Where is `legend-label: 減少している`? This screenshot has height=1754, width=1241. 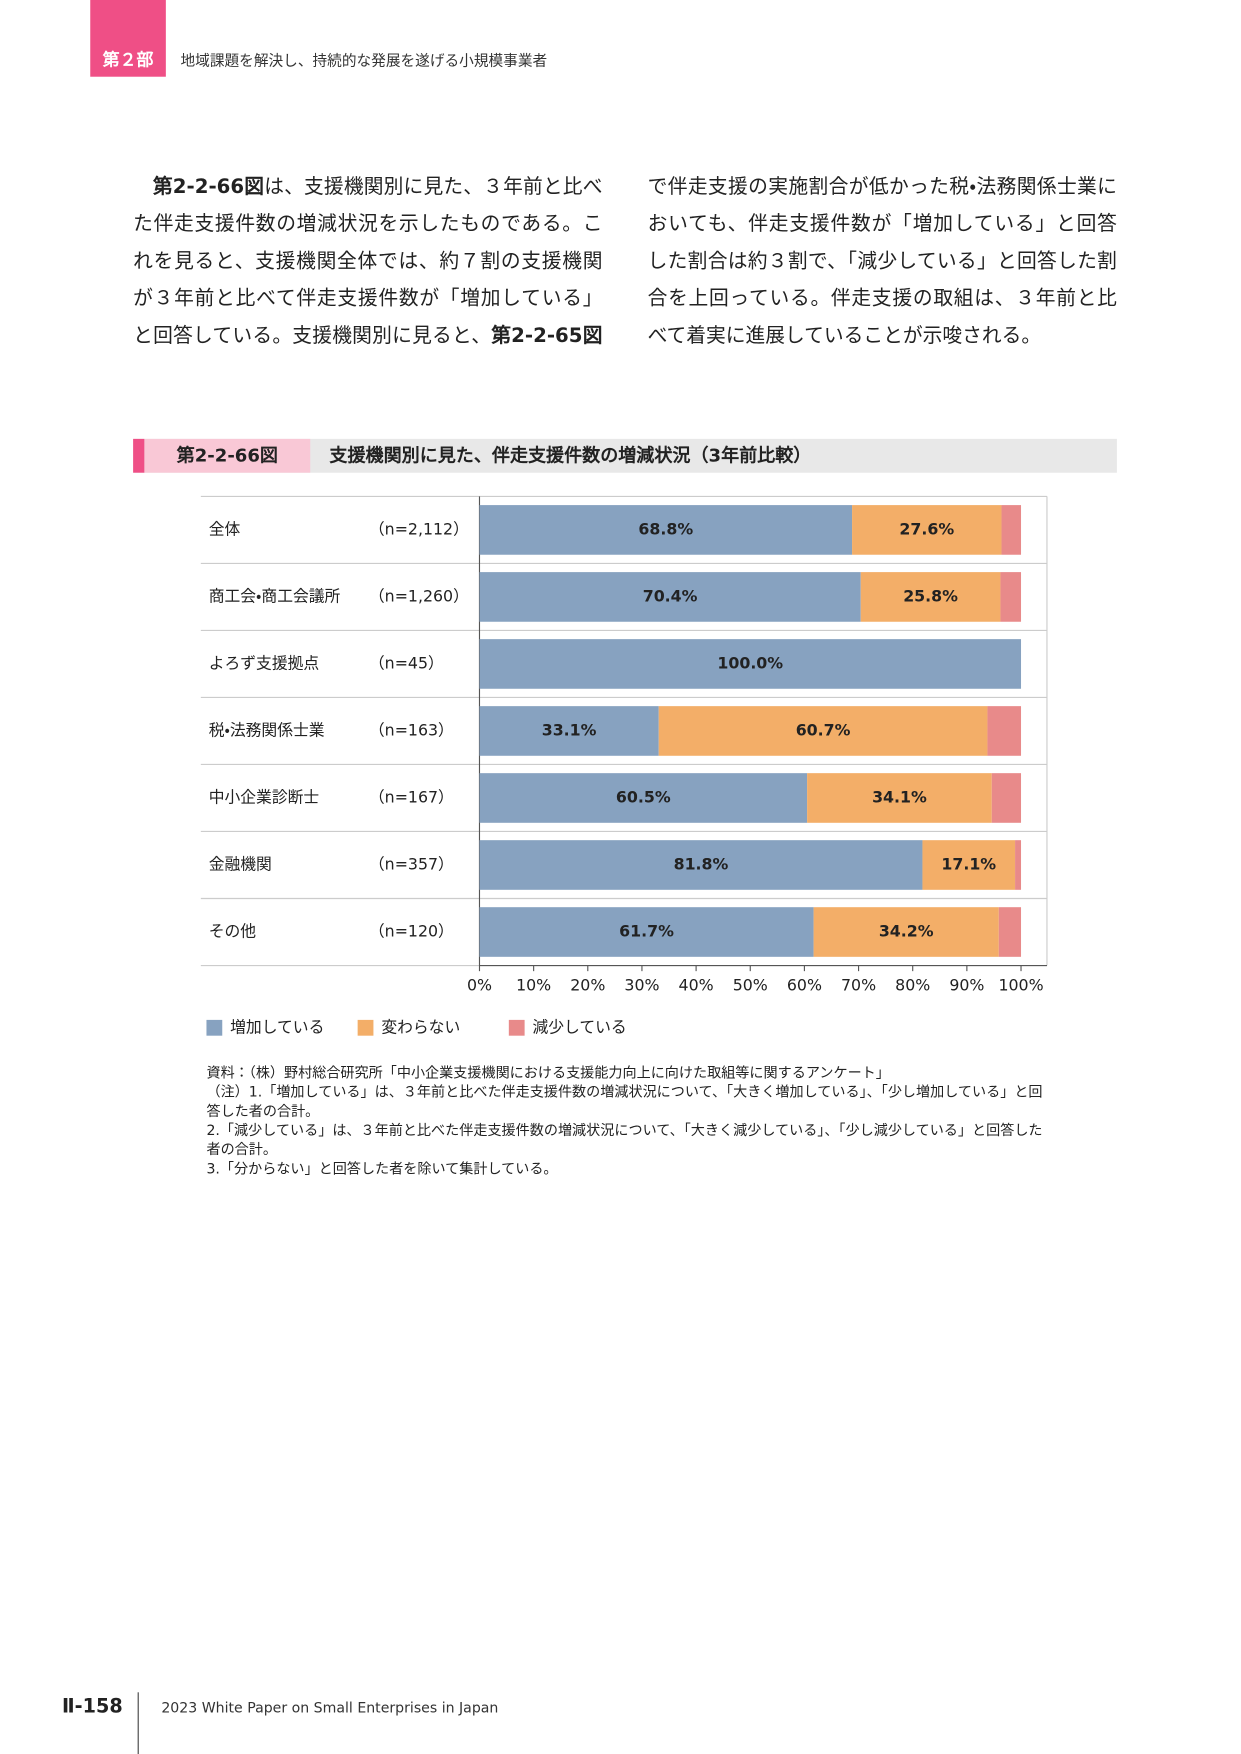
legend-label: 減少している is located at coordinates (580, 1026).